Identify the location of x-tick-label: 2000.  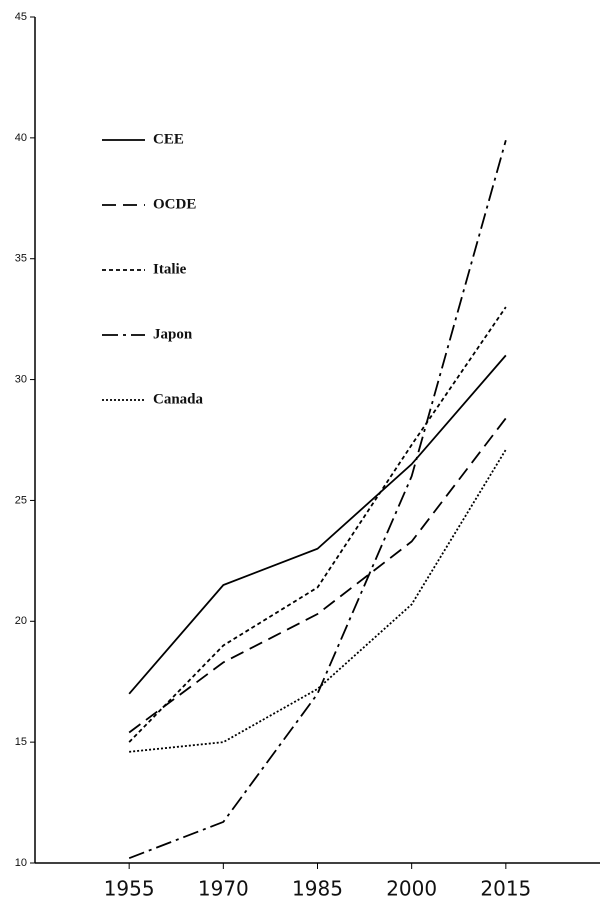
(411, 889).